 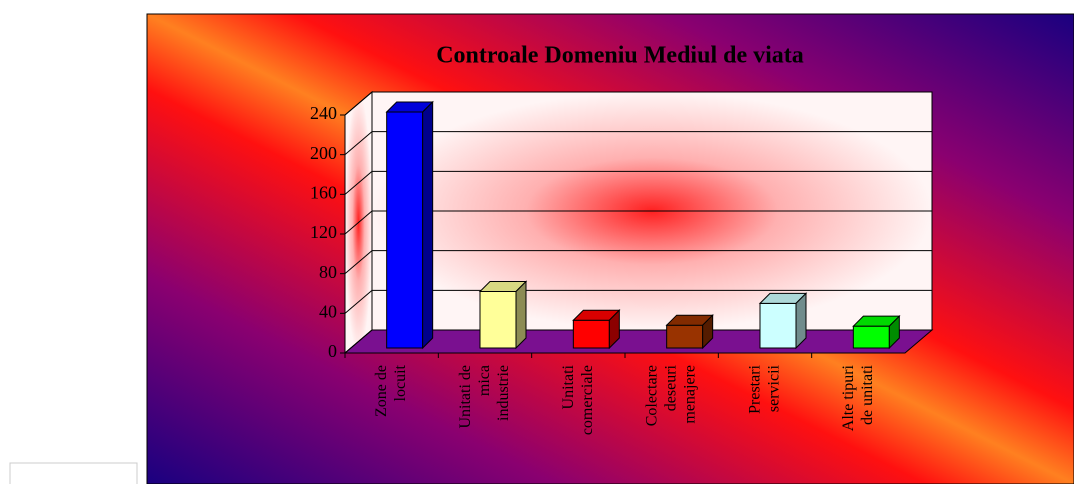 I want to click on x-tick-label: Prestari servicii, so click(x=764, y=388).